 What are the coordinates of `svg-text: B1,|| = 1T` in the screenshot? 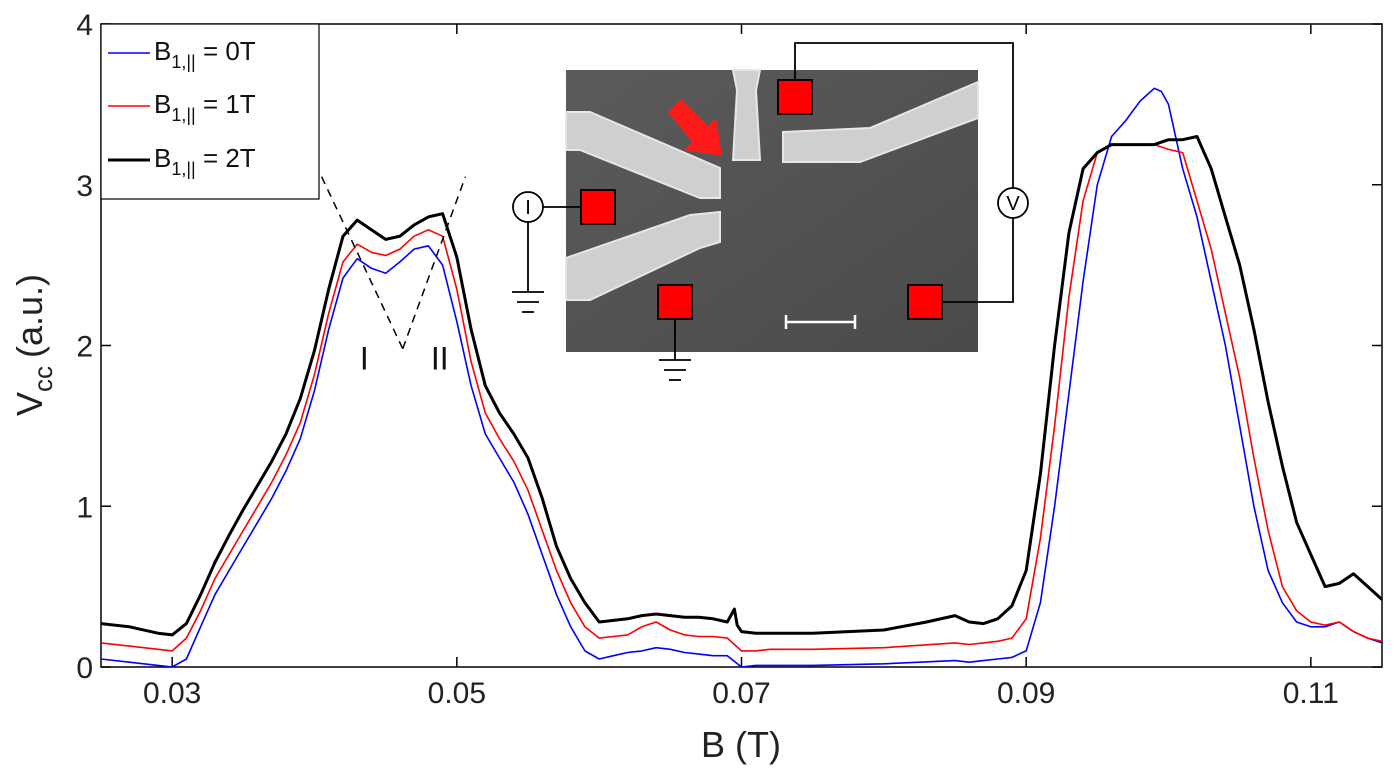 It's located at (205, 107).